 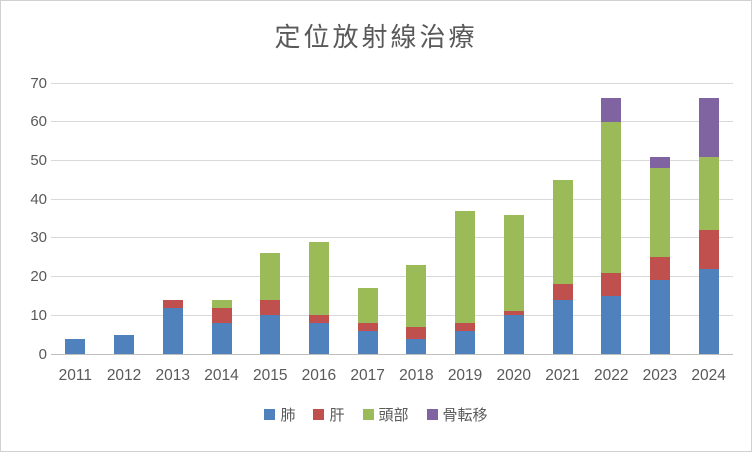 What do you see at coordinates (660, 375) in the screenshot?
I see `x-tick-label: 2023` at bounding box center [660, 375].